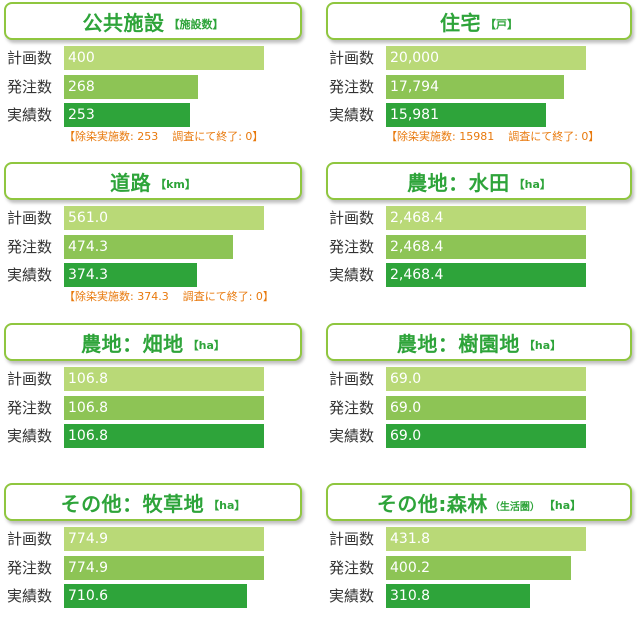 The height and width of the screenshot is (641, 637). I want to click on bar-row: 実績数 374.3, so click(153, 275).